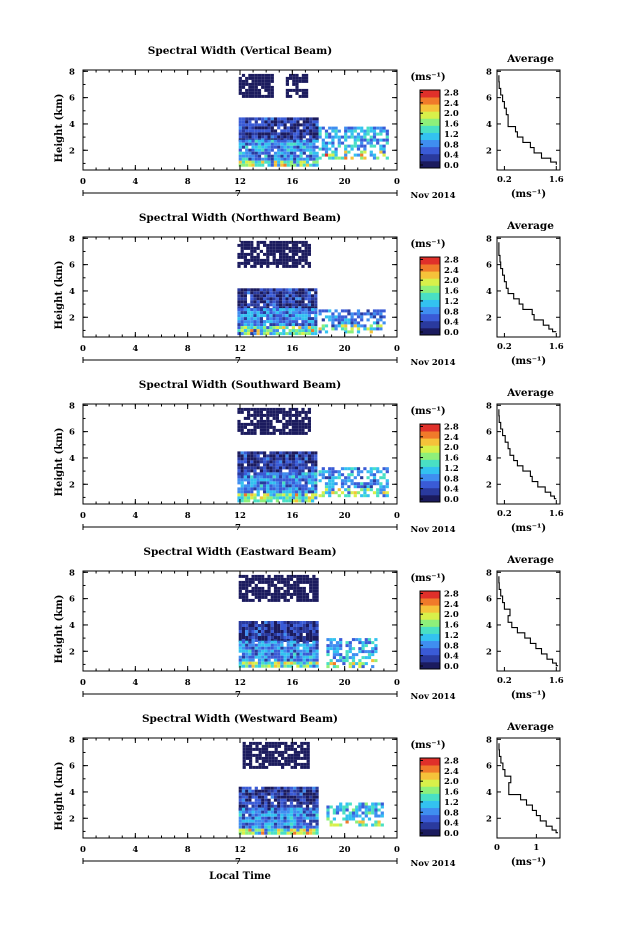 This screenshot has height=929, width=617. What do you see at coordinates (489, 125) in the screenshot?
I see `average-y-tick-label: 4` at bounding box center [489, 125].